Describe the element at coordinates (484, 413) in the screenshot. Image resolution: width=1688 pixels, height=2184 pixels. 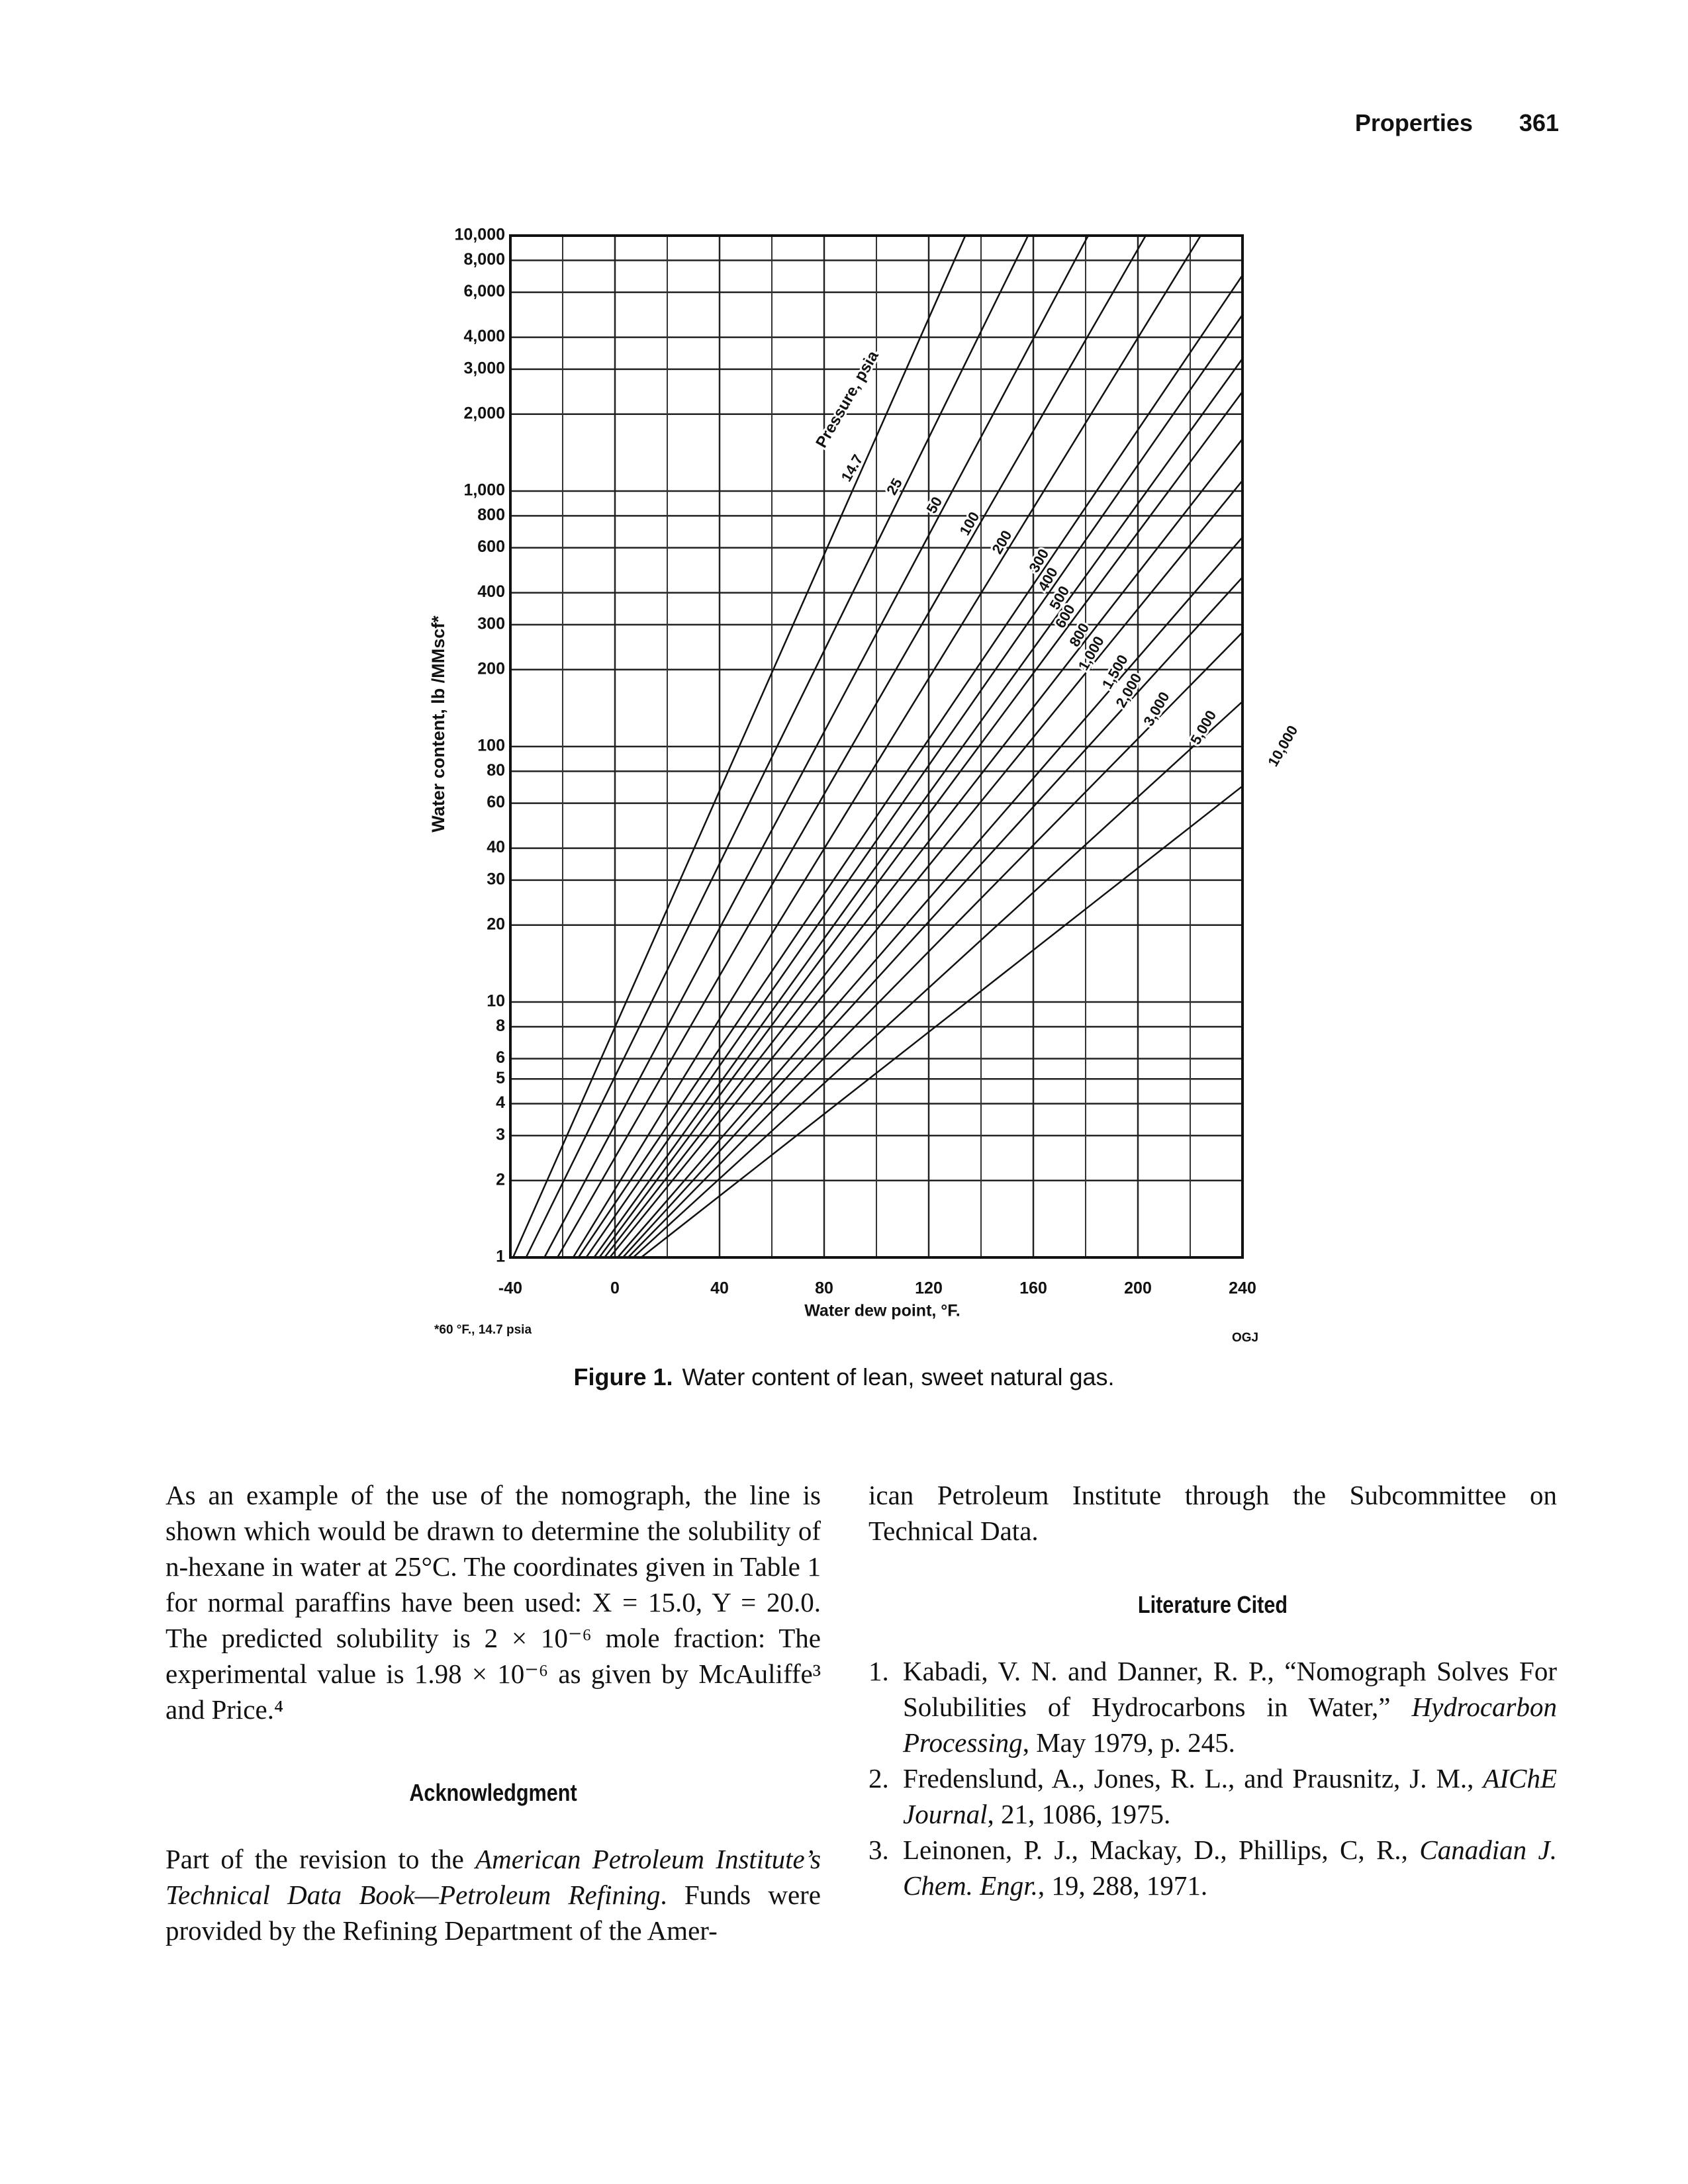
I see `y-tick-label: 2,000` at that location.